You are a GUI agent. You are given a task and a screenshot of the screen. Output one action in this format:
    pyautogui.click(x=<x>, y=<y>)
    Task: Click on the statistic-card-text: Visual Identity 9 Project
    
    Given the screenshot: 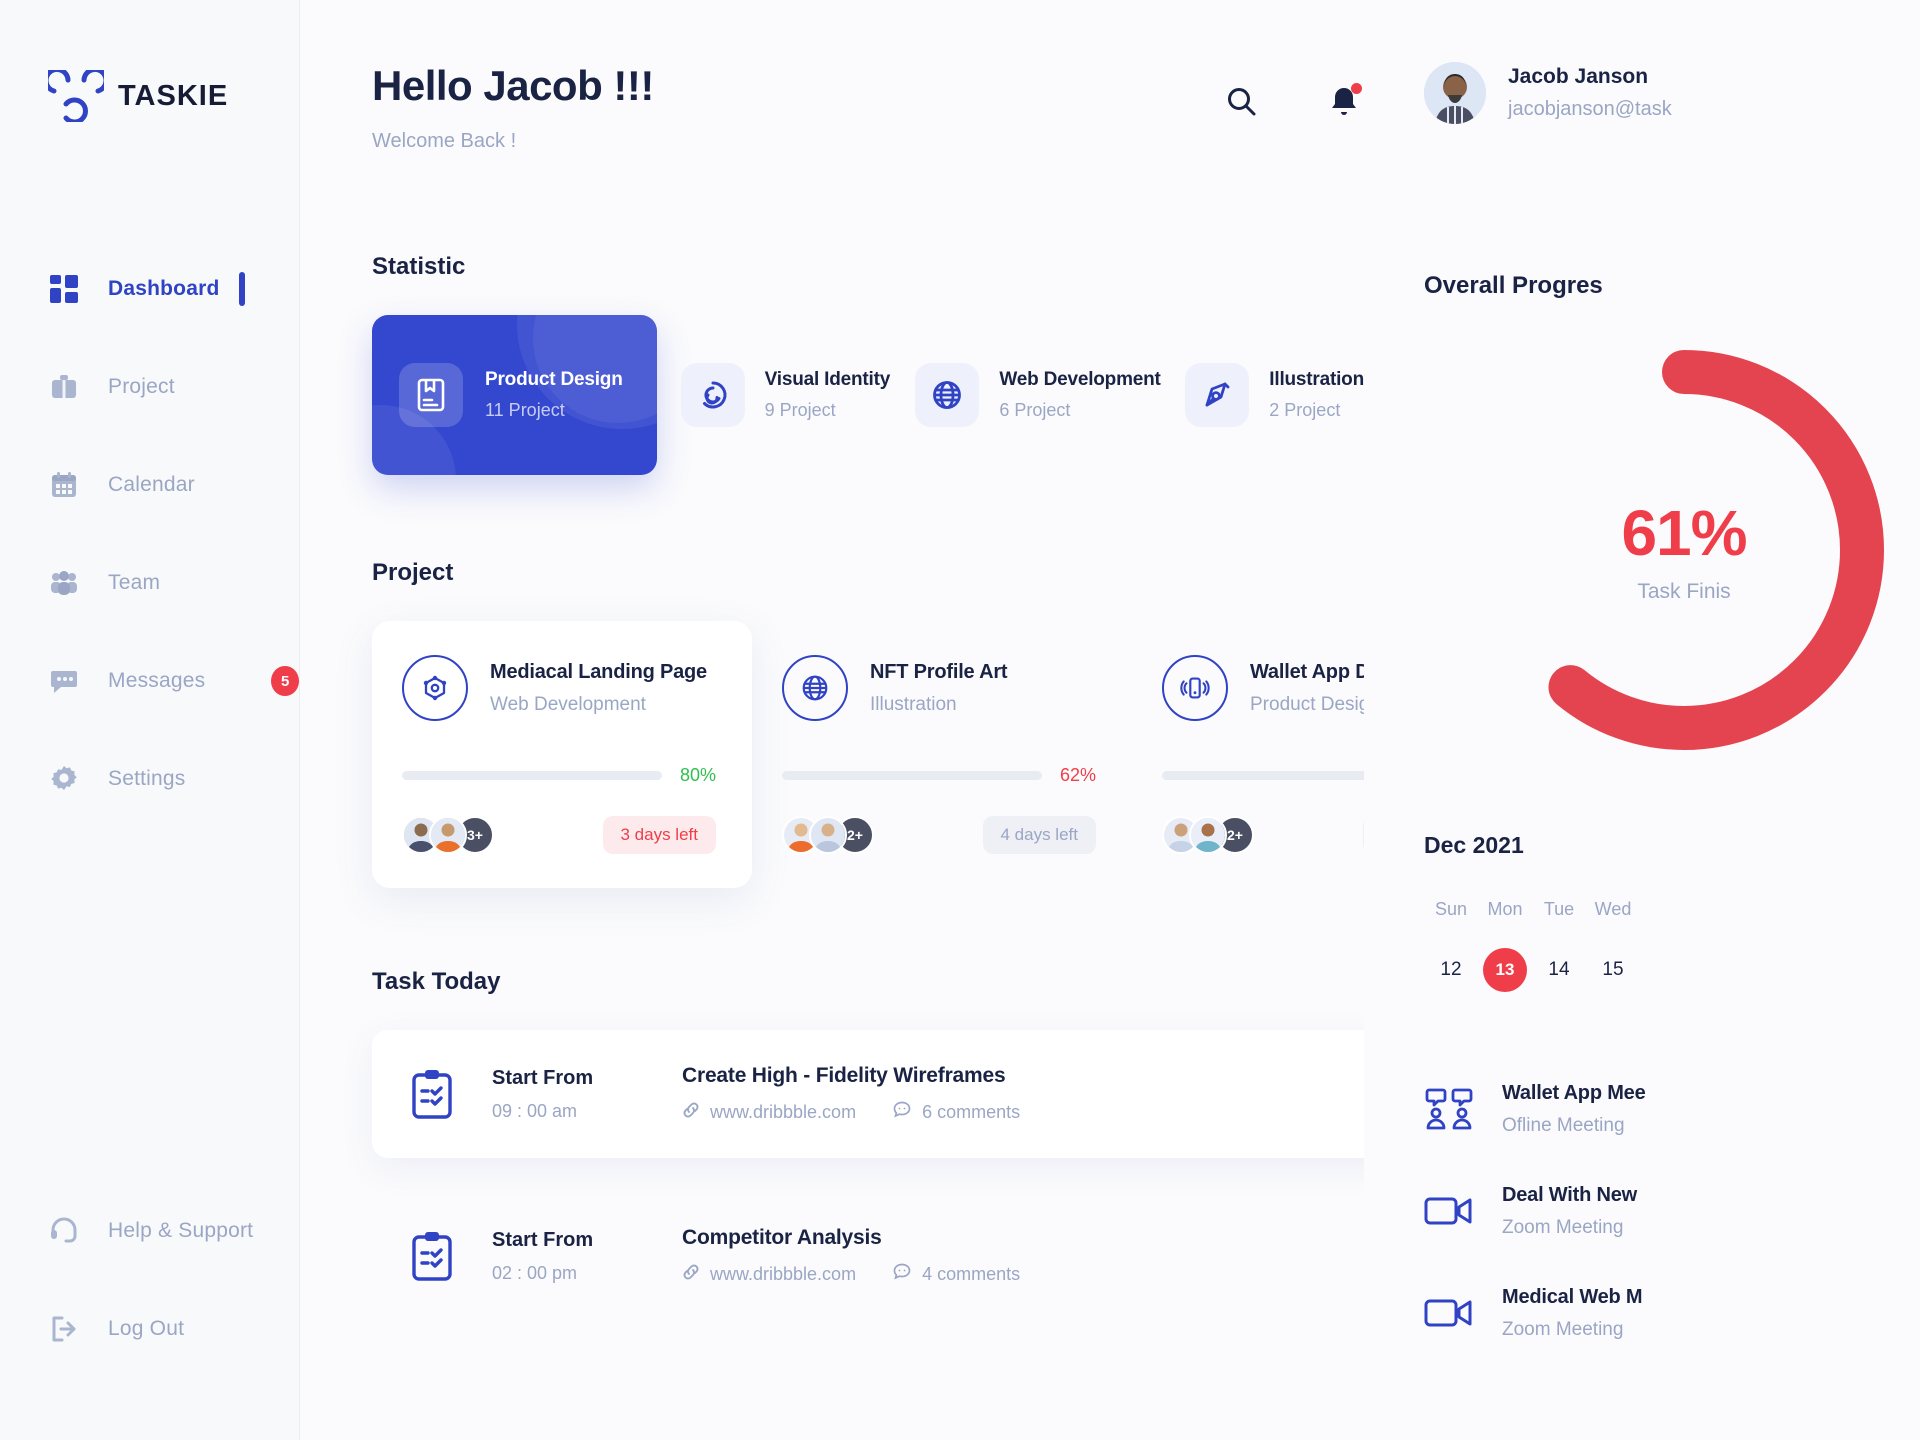 What is the action you would take?
    pyautogui.click(x=827, y=395)
    